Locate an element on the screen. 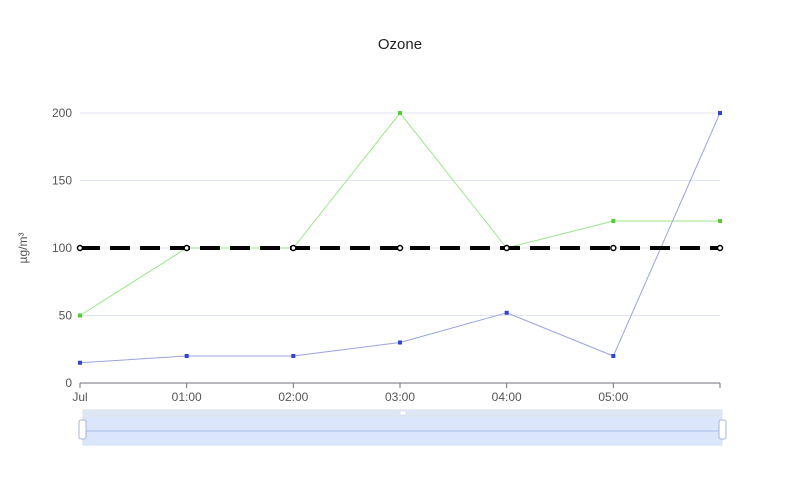 The width and height of the screenshot is (800, 486). x-tick-label: 04:00 is located at coordinates (507, 397).